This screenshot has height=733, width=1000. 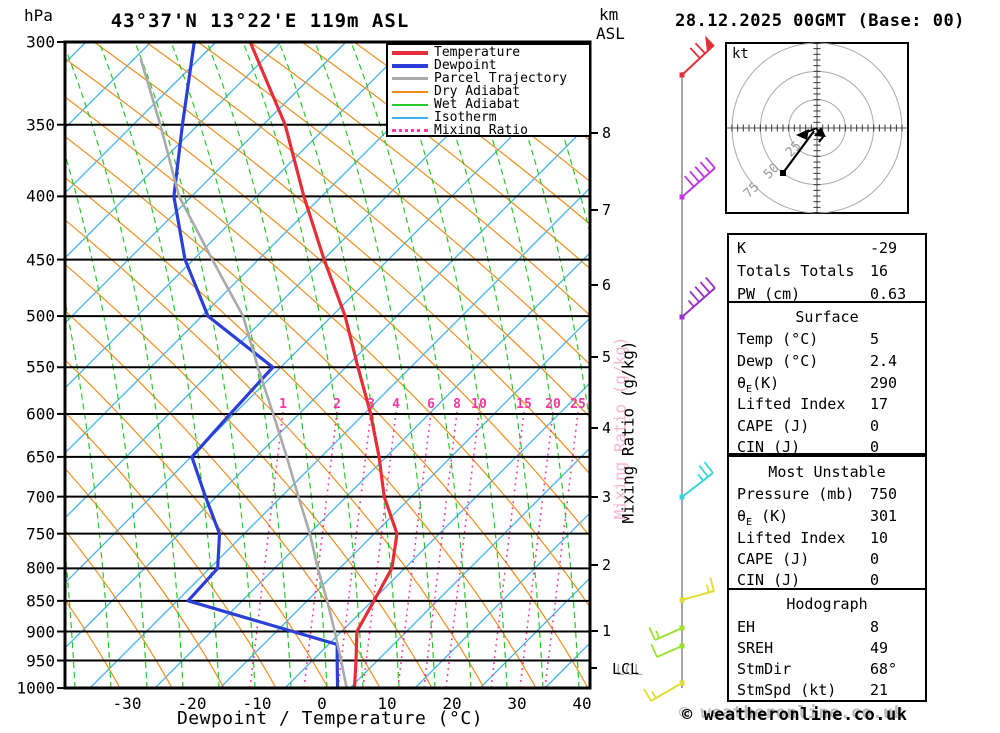 I want to click on index-value: 0.63, so click(x=888, y=294).